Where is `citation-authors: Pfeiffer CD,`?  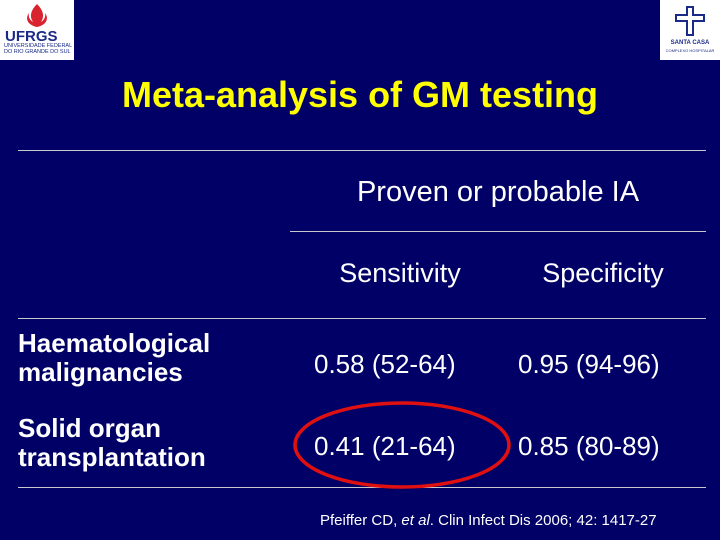
citation-authors: Pfeiffer CD, is located at coordinates (361, 520).